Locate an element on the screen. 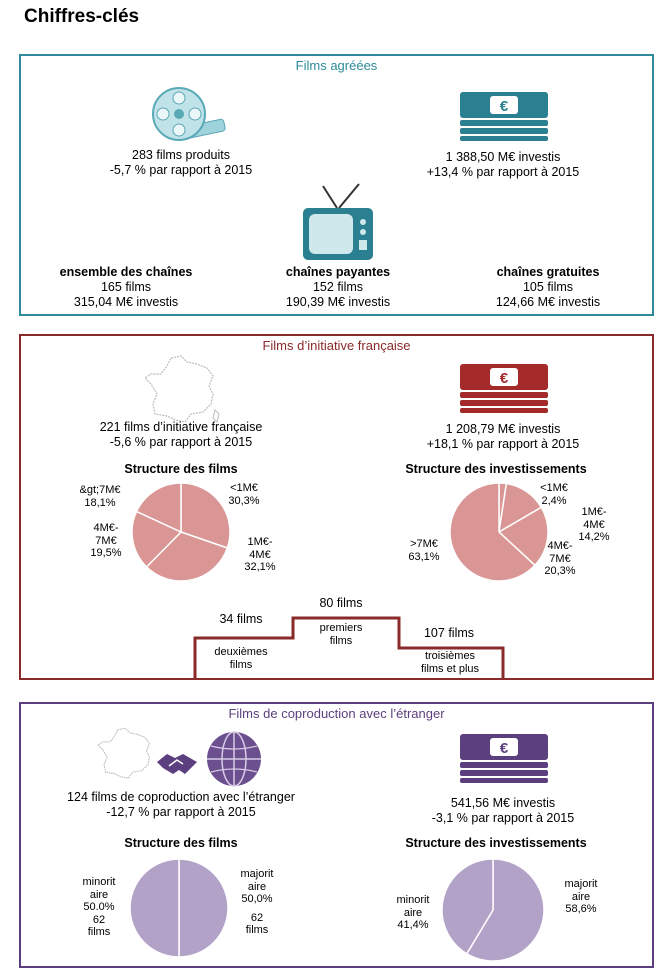  globe-icon is located at coordinates (234, 759).